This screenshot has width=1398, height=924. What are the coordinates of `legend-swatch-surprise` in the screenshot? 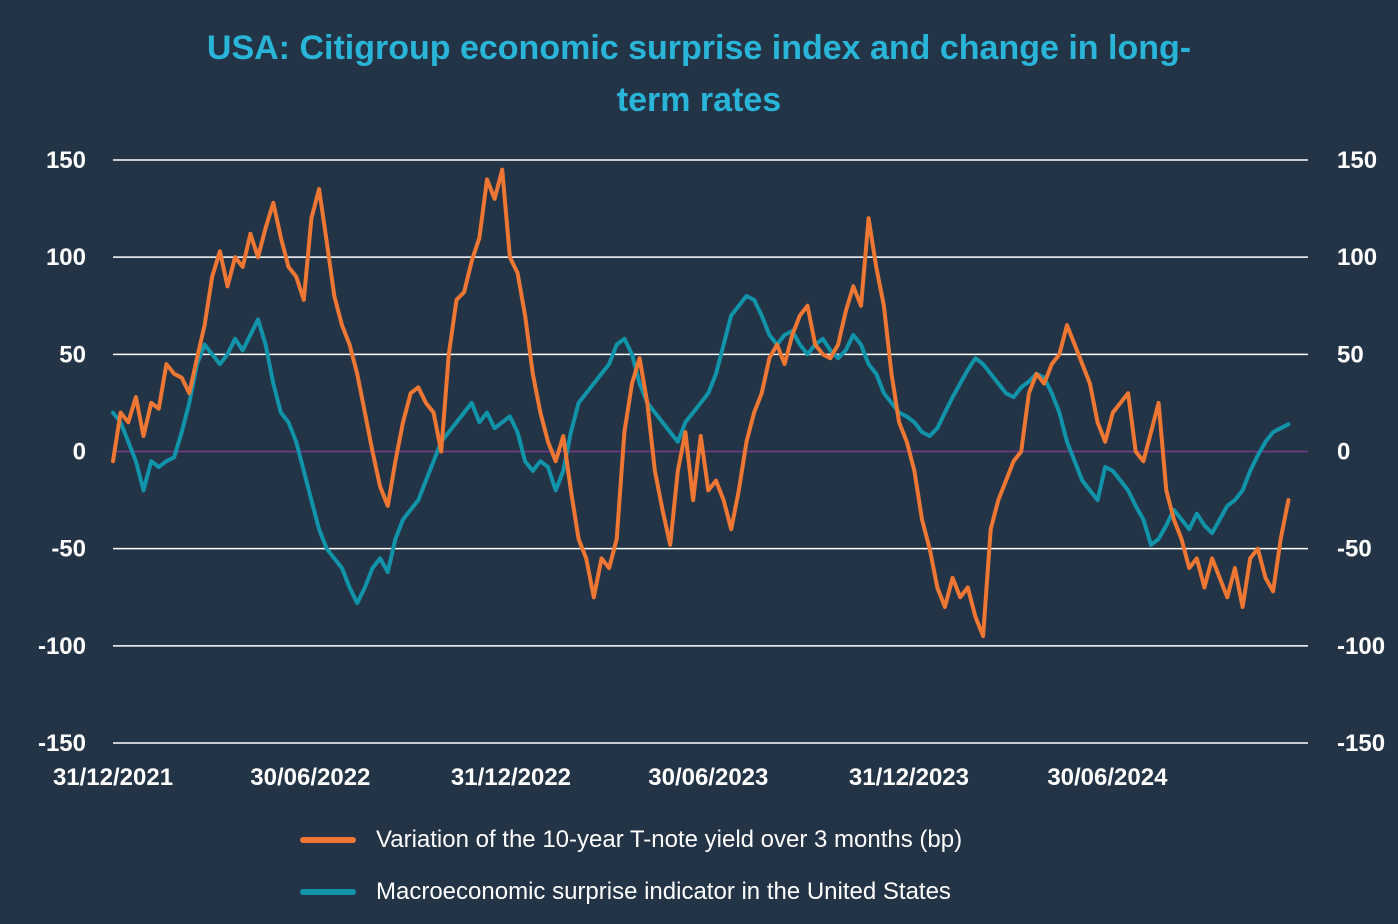 It's located at (328, 892).